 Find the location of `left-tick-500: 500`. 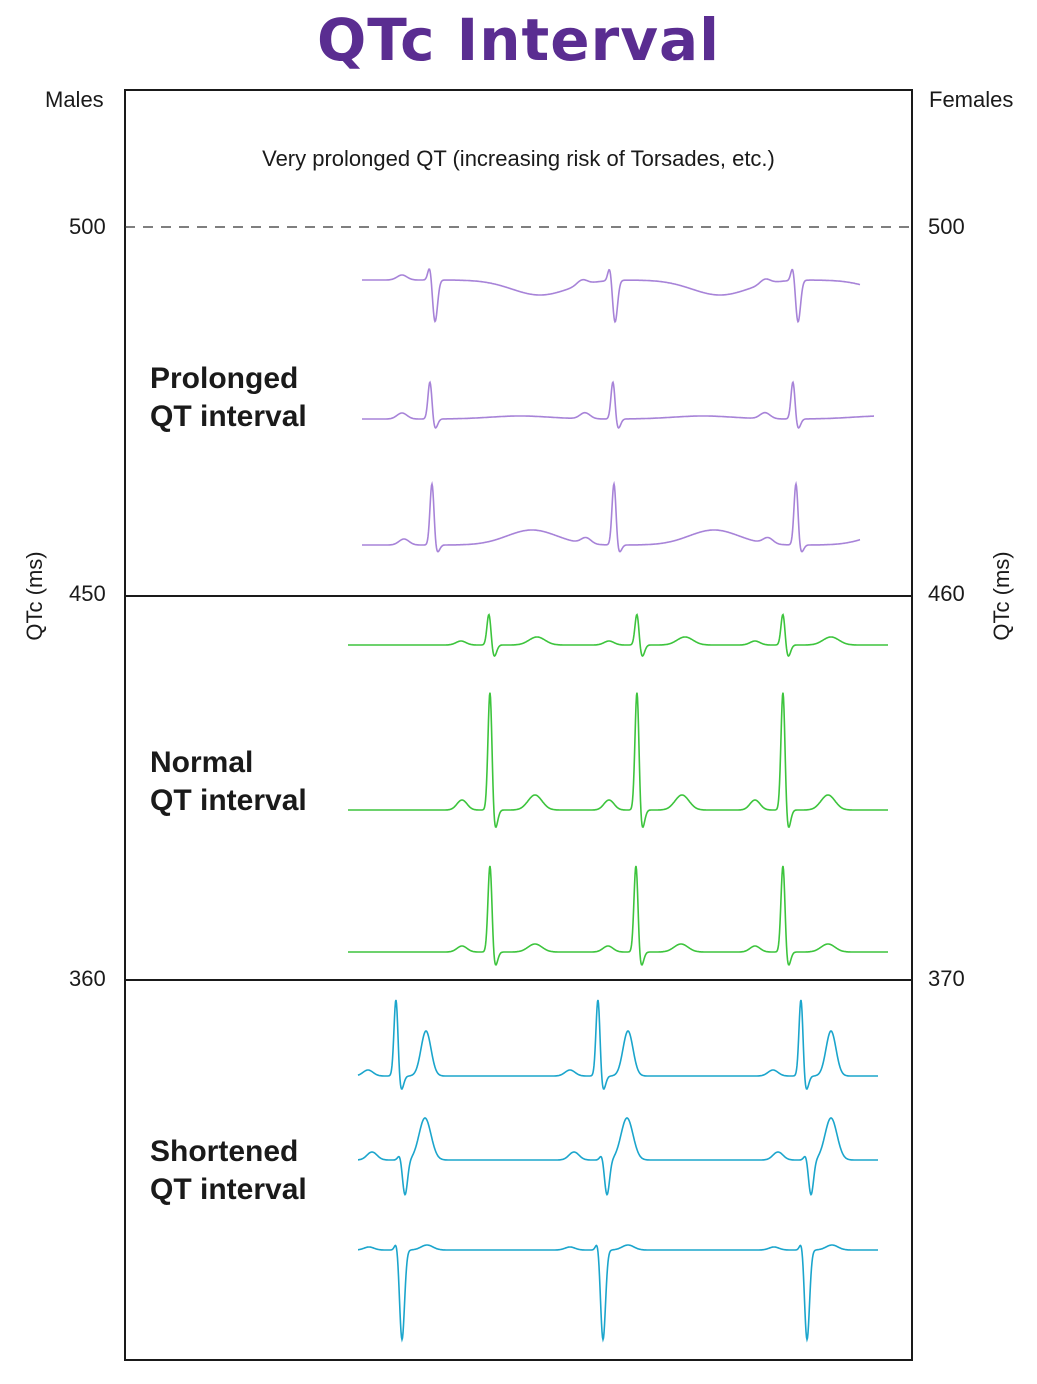

left-tick-500: 500 is located at coordinates (87, 226).